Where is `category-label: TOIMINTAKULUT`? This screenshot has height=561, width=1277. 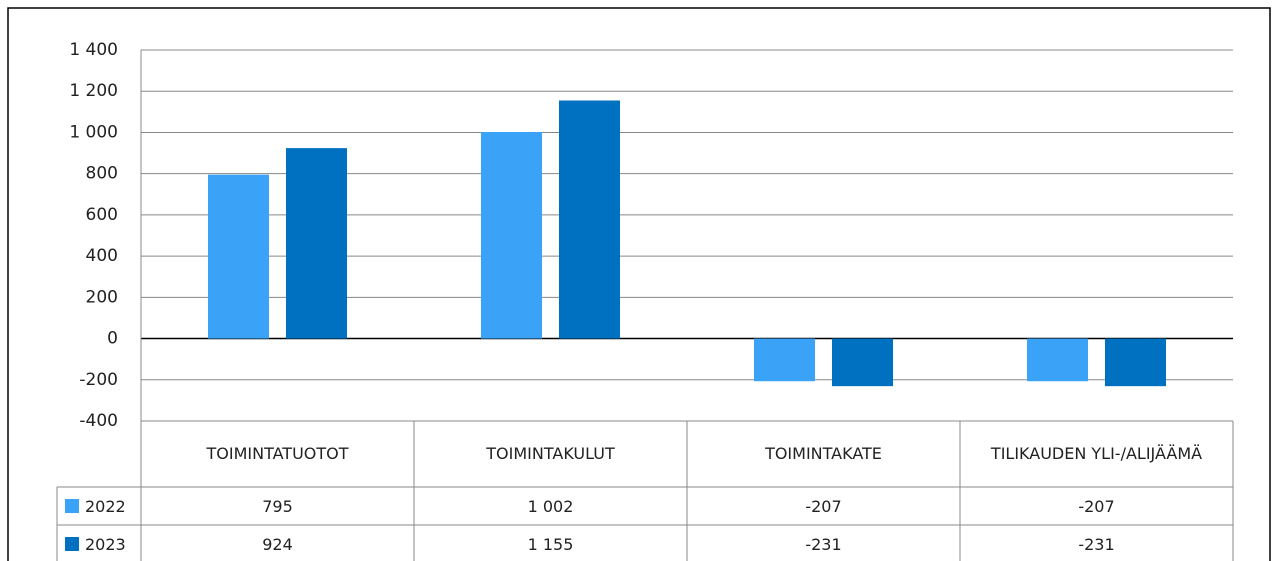
category-label: TOIMINTAKULUT is located at coordinates (550, 453).